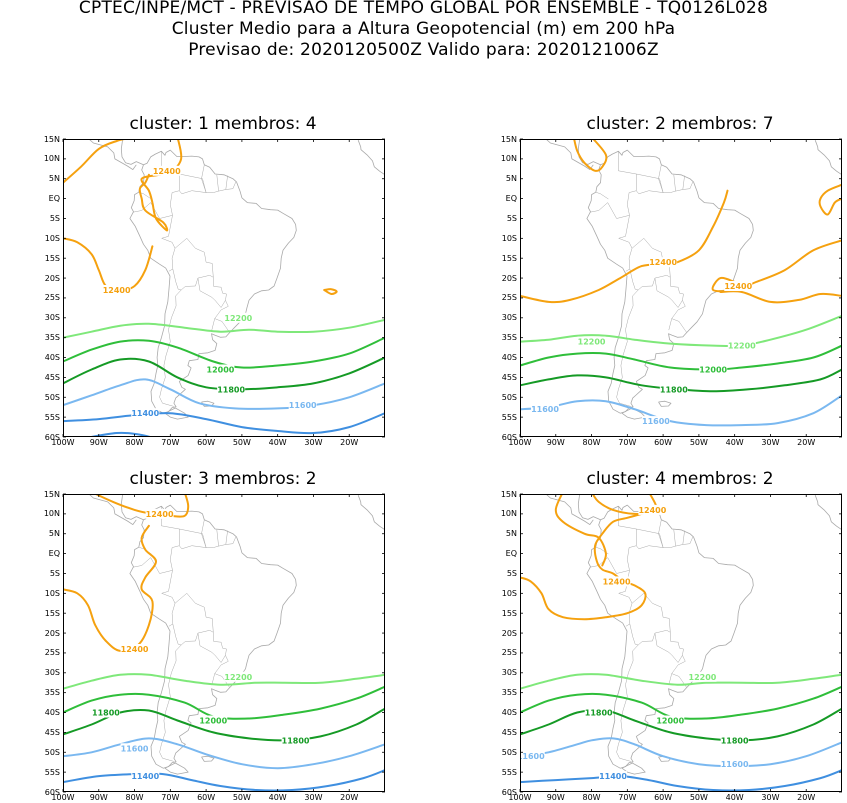  I want to click on lat-tick-label: 60S, so click(52, 437).